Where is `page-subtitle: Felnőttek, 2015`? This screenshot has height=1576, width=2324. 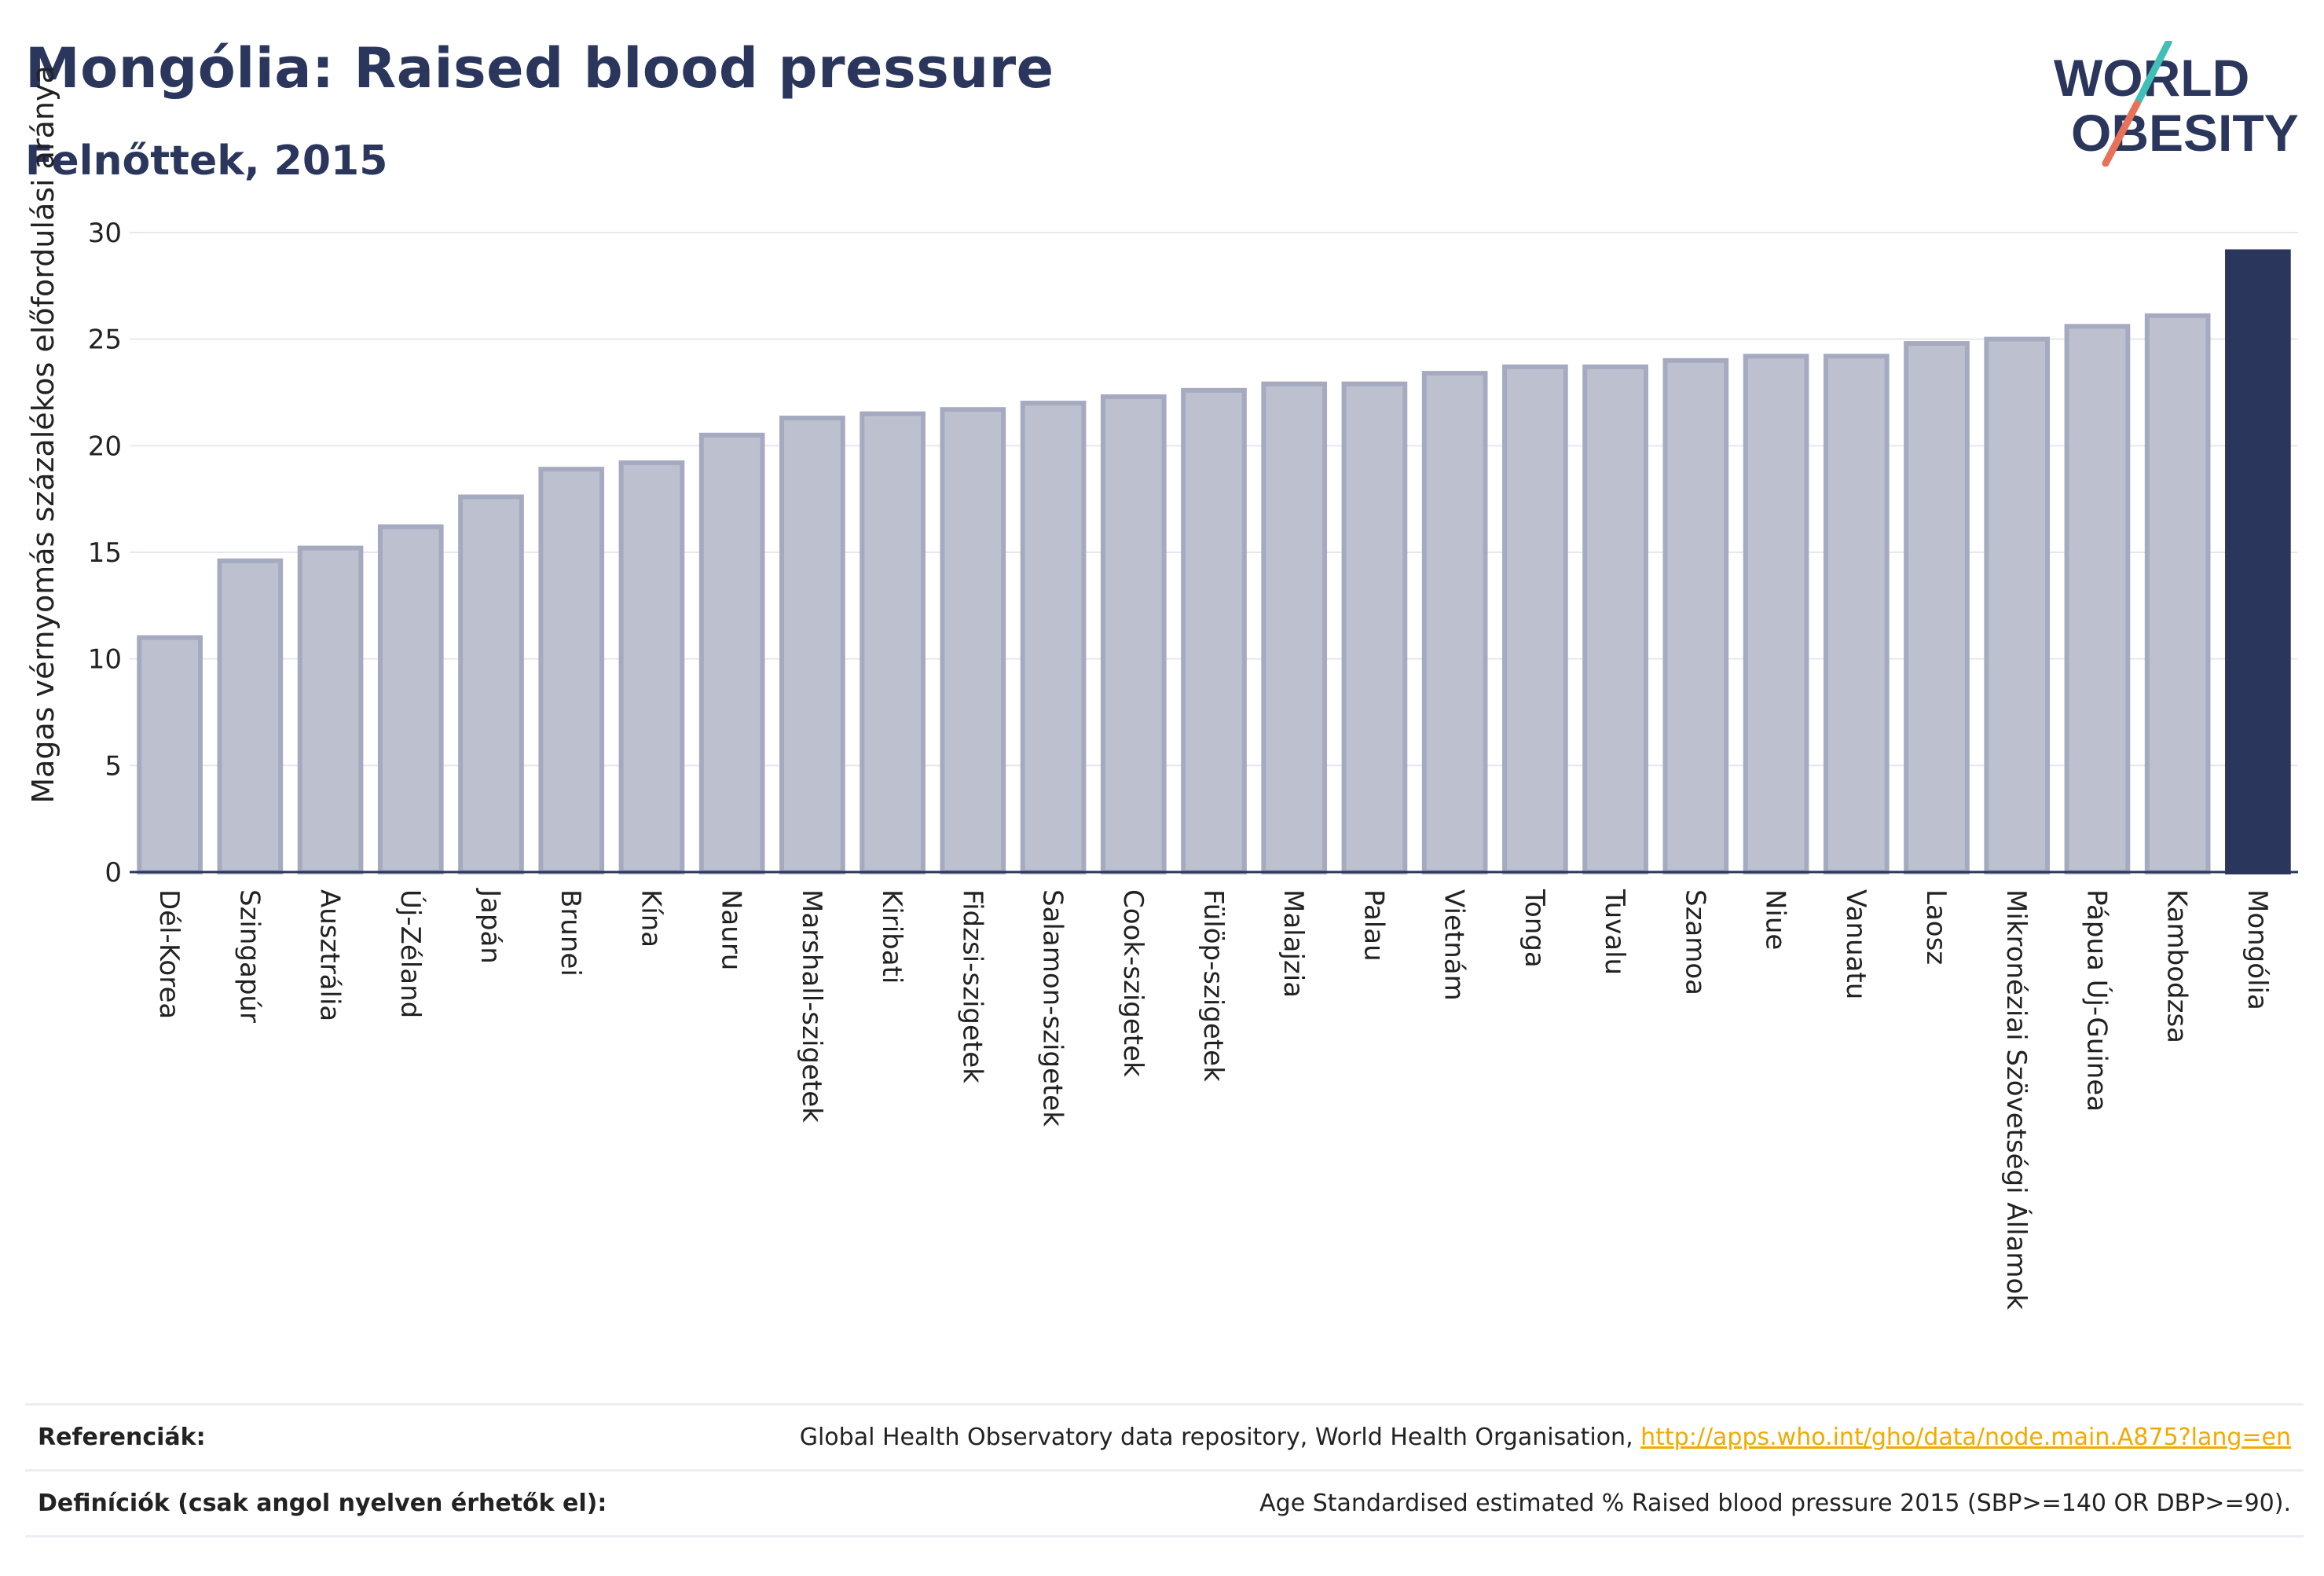
page-subtitle: Felnőttek, 2015 is located at coordinates (206, 161).